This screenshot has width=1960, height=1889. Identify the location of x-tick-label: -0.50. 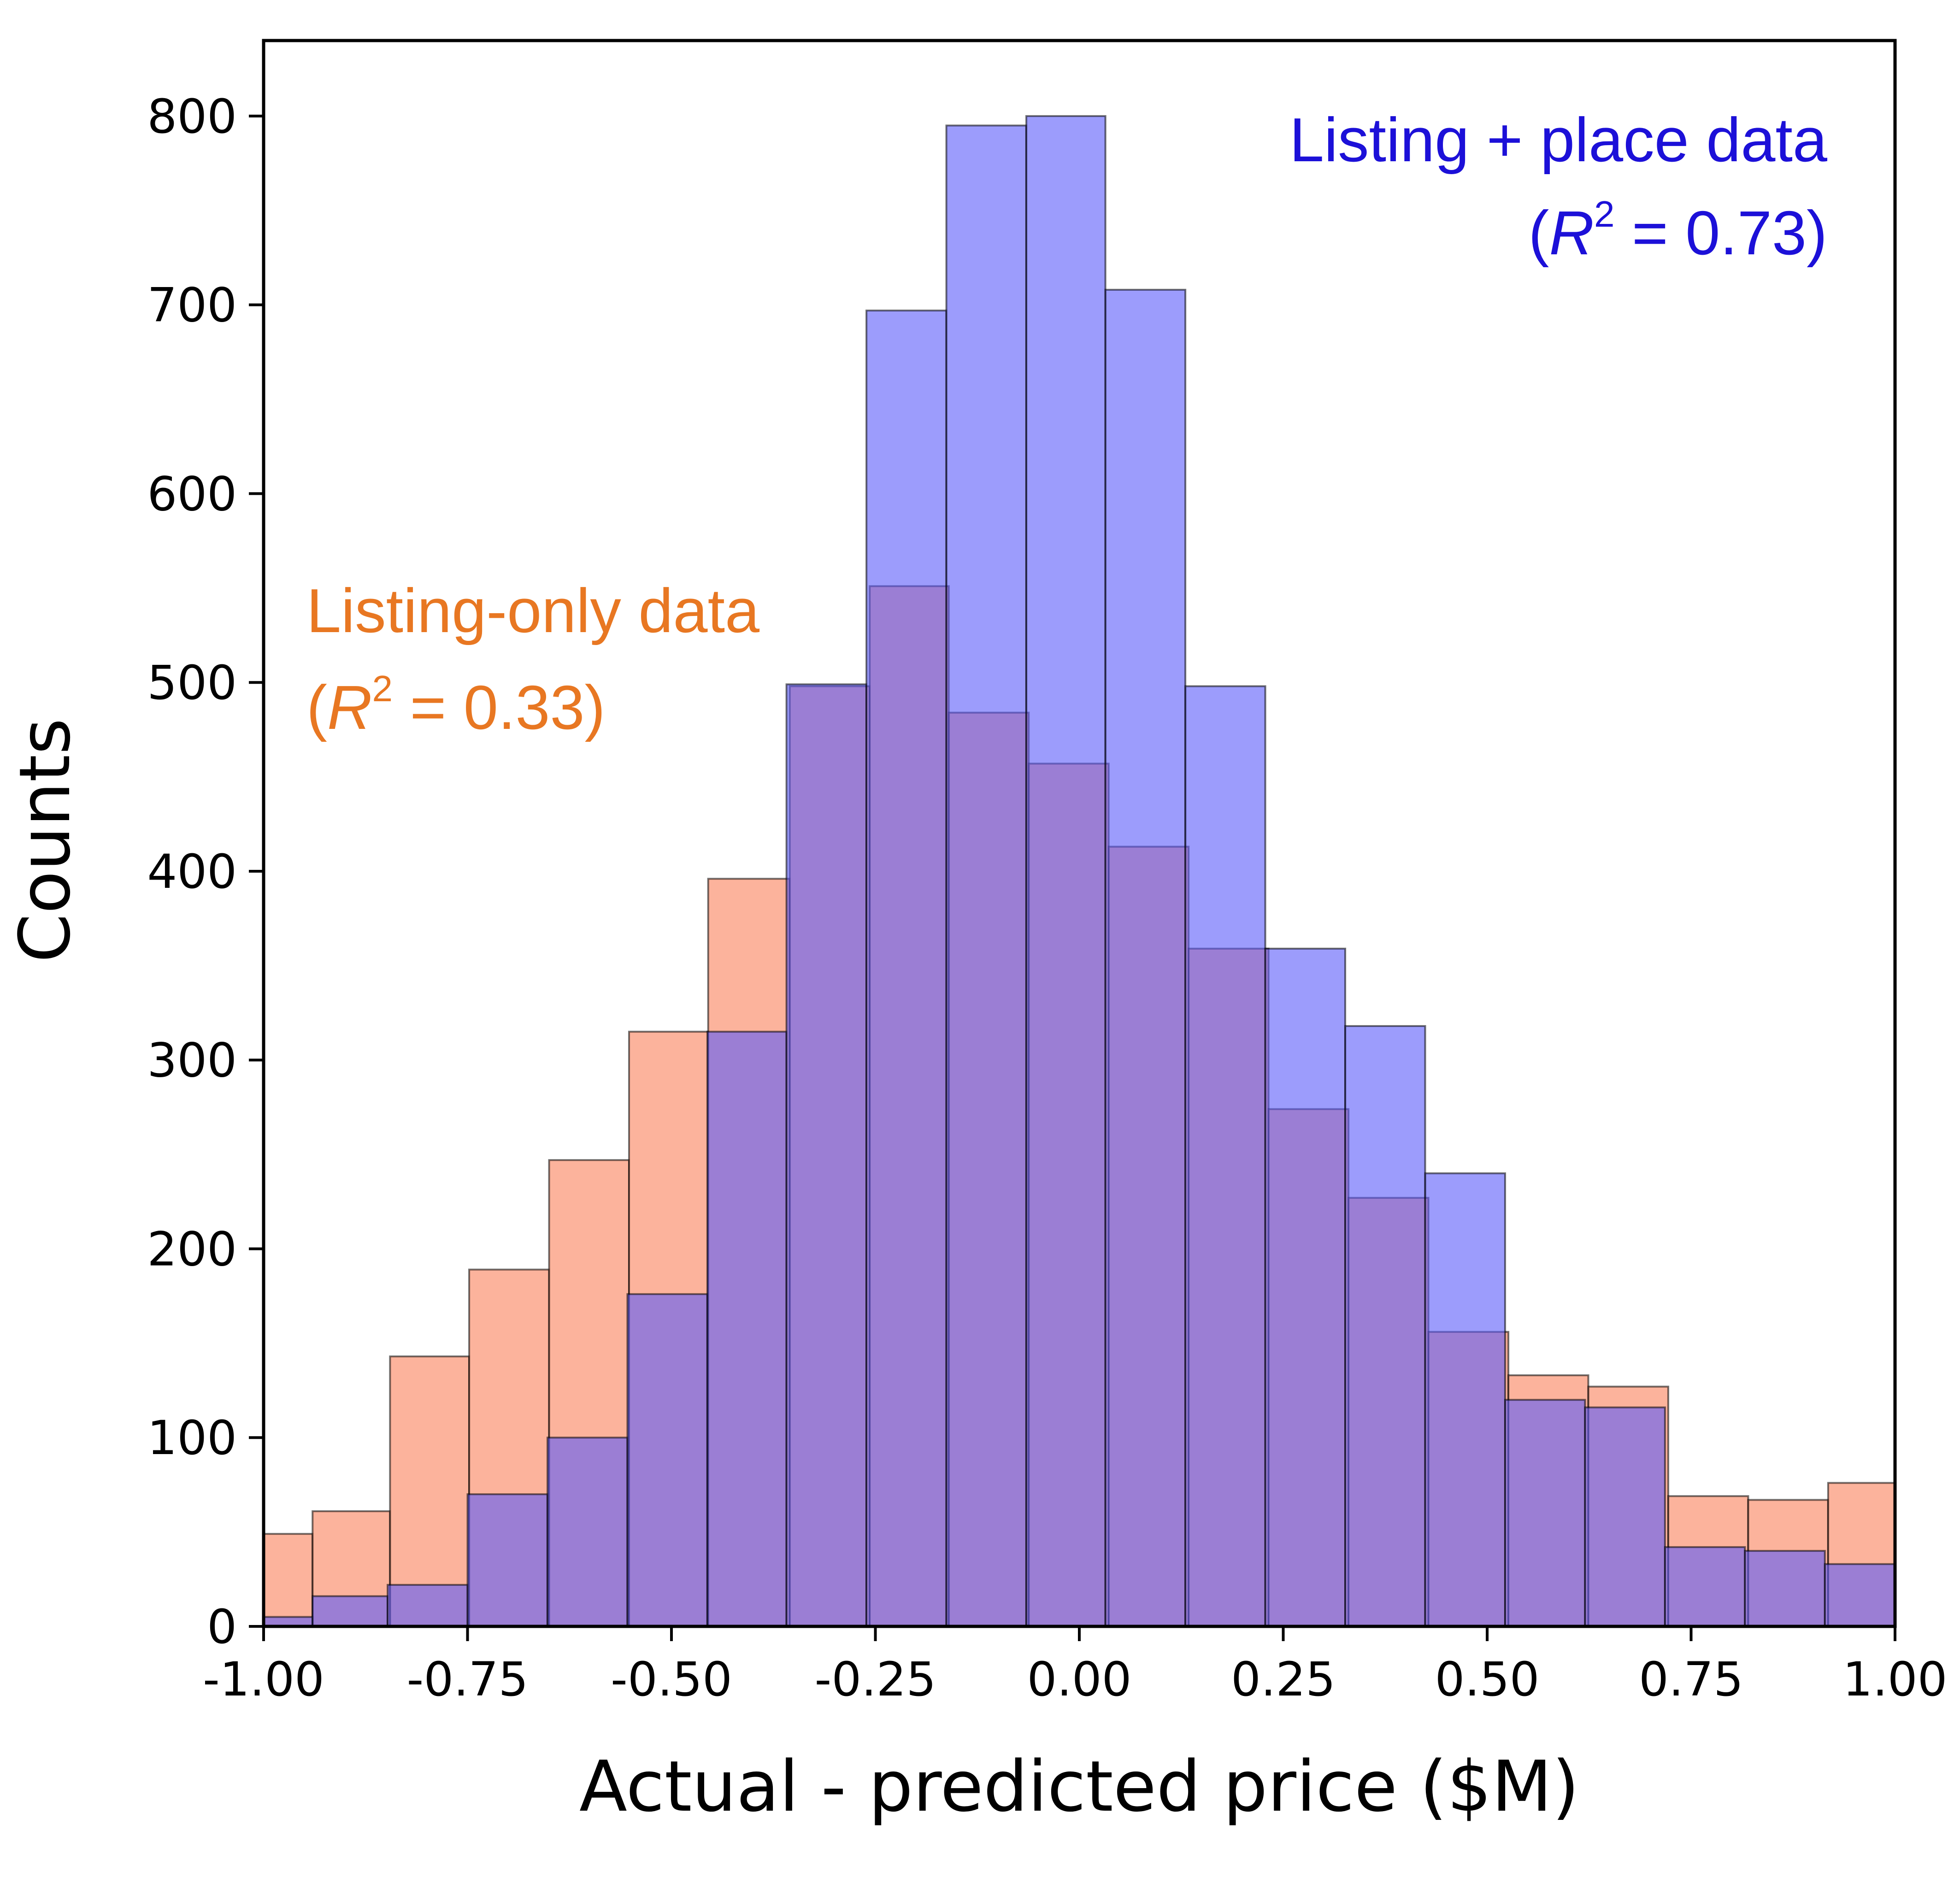
(672, 1679).